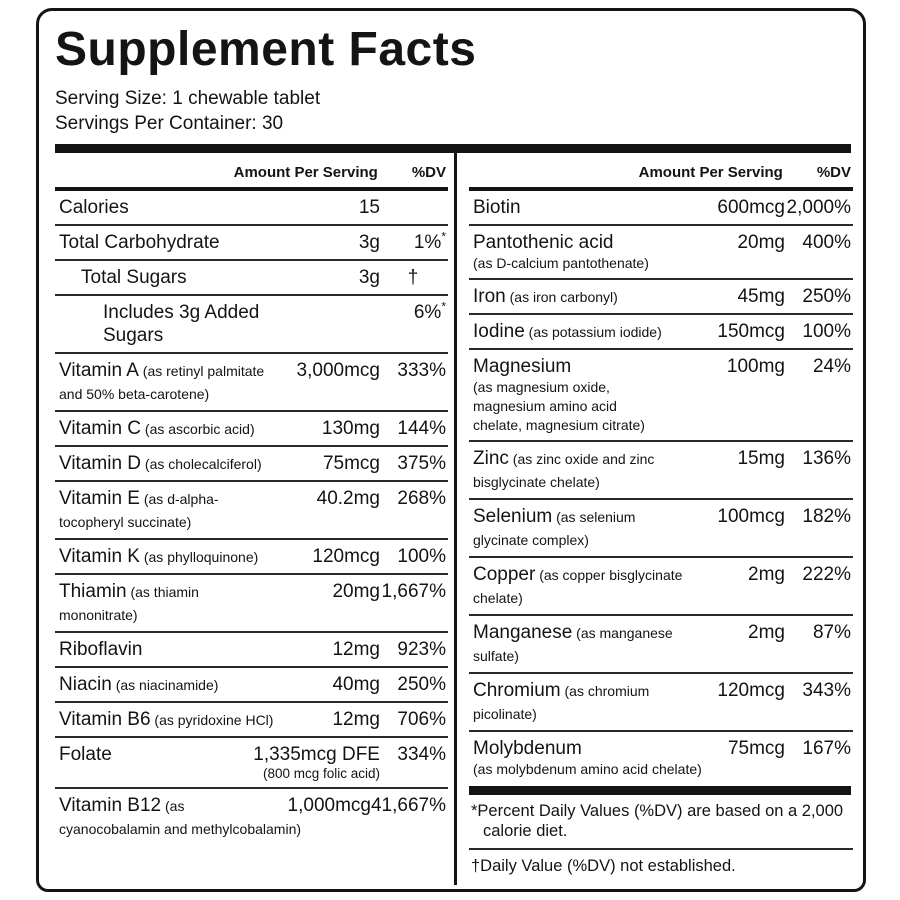 This screenshot has height=900, width=900. What do you see at coordinates (826, 242) in the screenshot?
I see `nutrient-dv: 400%` at bounding box center [826, 242].